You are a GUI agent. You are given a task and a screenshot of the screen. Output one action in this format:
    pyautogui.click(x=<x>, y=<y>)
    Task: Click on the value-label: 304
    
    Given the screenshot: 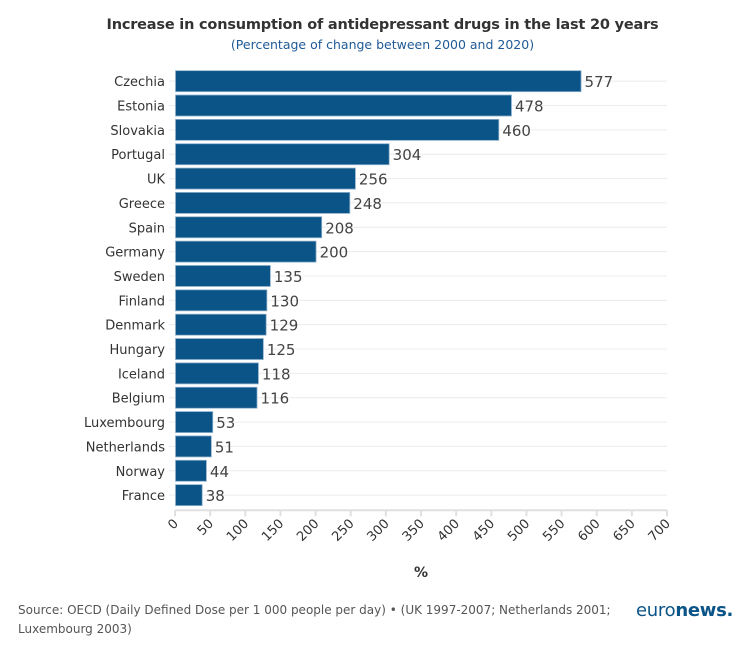 What is the action you would take?
    pyautogui.click(x=407, y=155)
    